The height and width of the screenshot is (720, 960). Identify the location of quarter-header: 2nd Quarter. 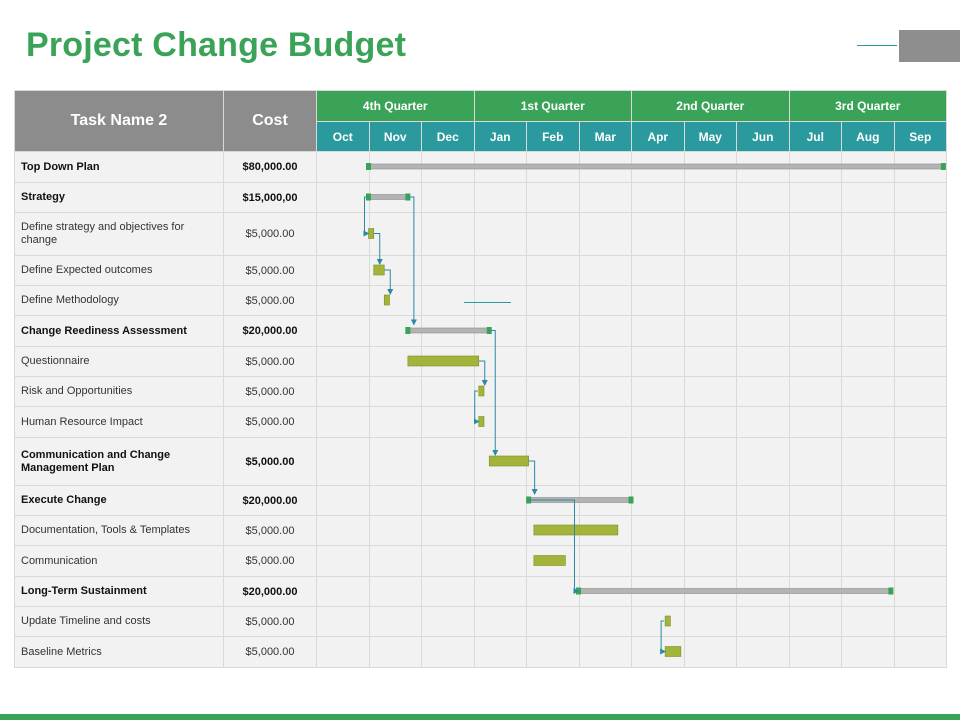
(710, 106).